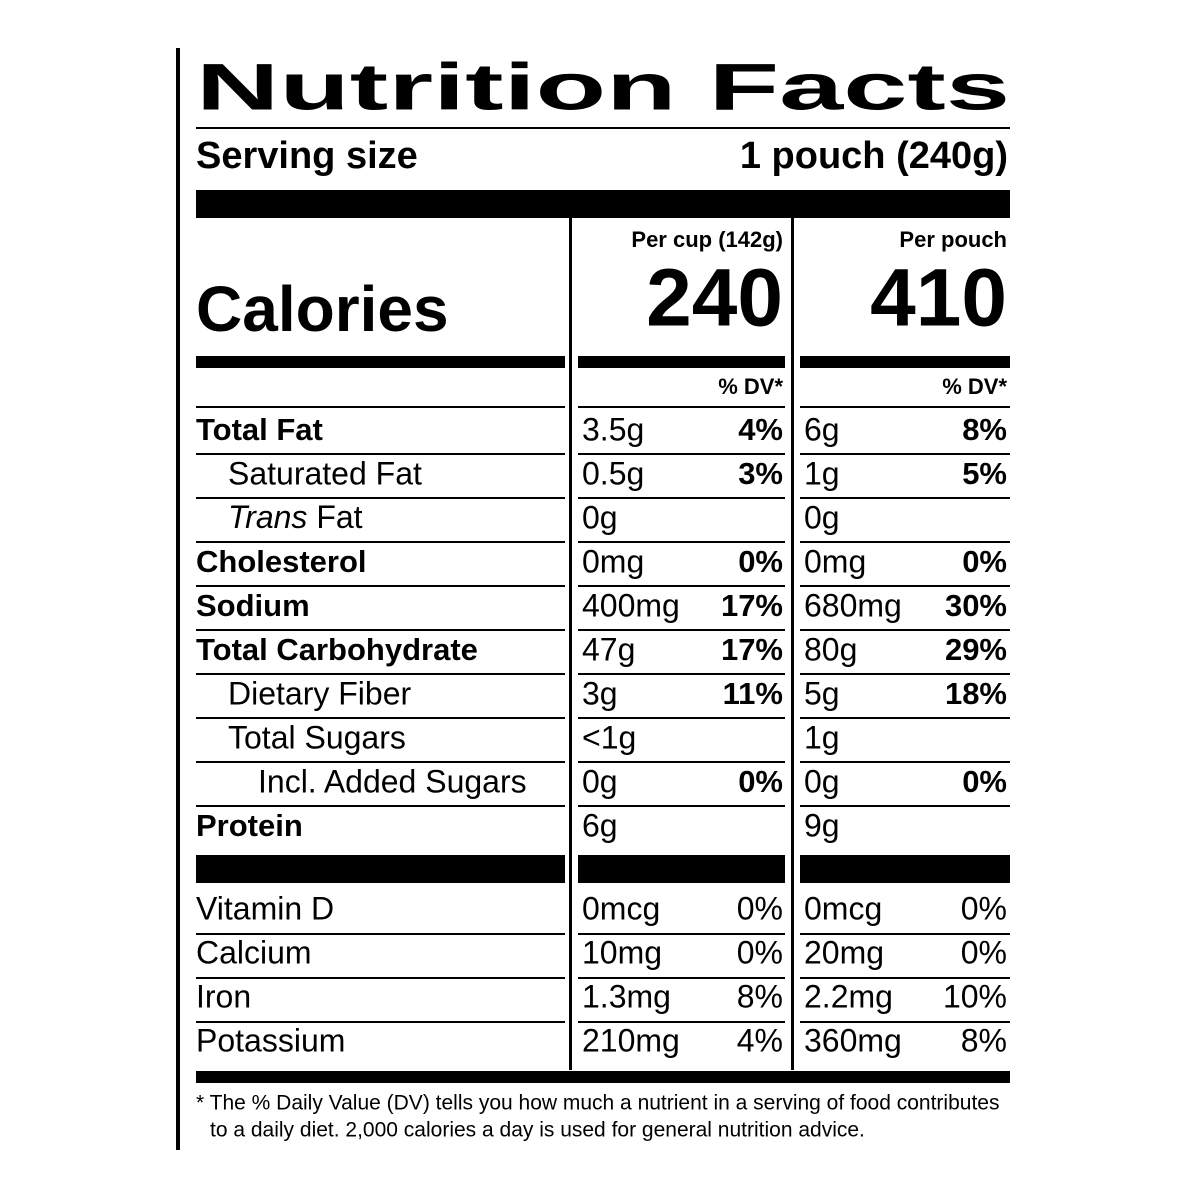 The image size is (1200, 1200). I want to click on amount: 47g, so click(608, 649).